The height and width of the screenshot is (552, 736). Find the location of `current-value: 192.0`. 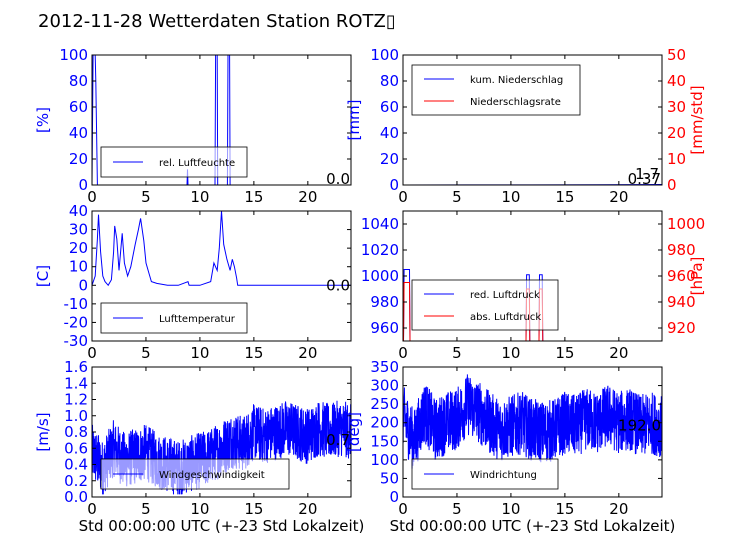

current-value: 192.0 is located at coordinates (639, 426).